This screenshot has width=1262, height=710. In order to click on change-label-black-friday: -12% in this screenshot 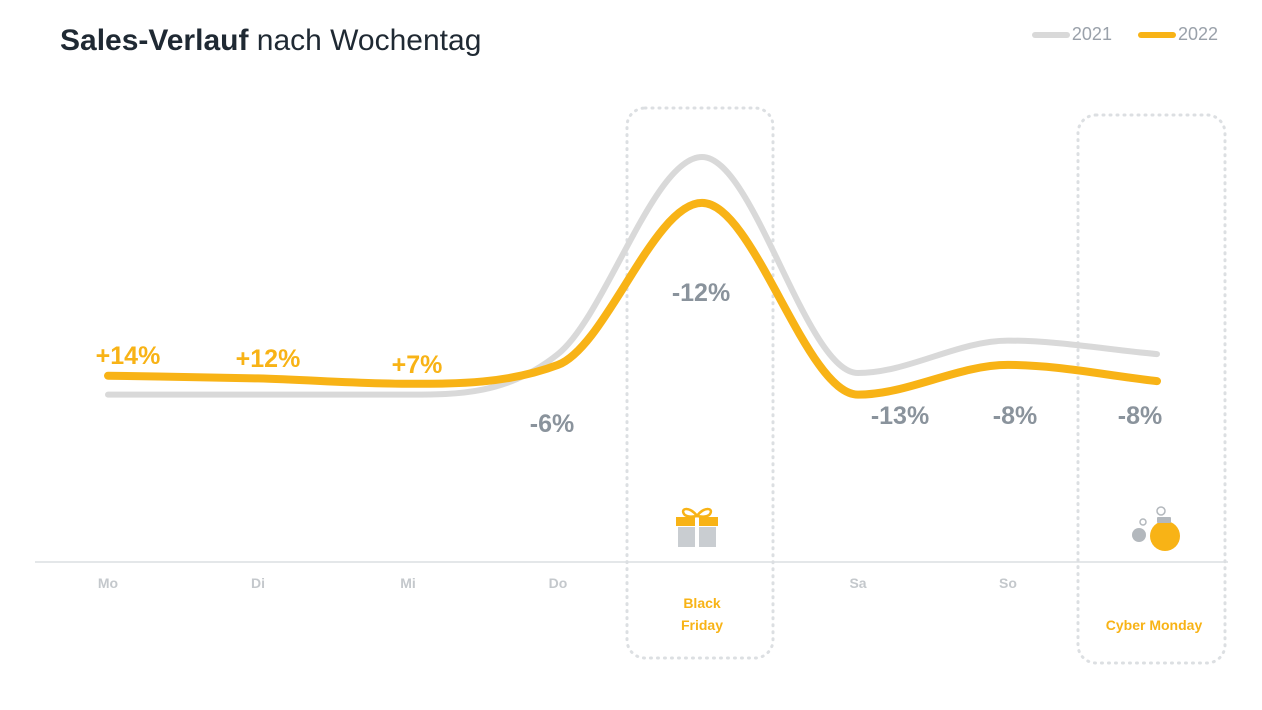, I will do `click(701, 293)`.